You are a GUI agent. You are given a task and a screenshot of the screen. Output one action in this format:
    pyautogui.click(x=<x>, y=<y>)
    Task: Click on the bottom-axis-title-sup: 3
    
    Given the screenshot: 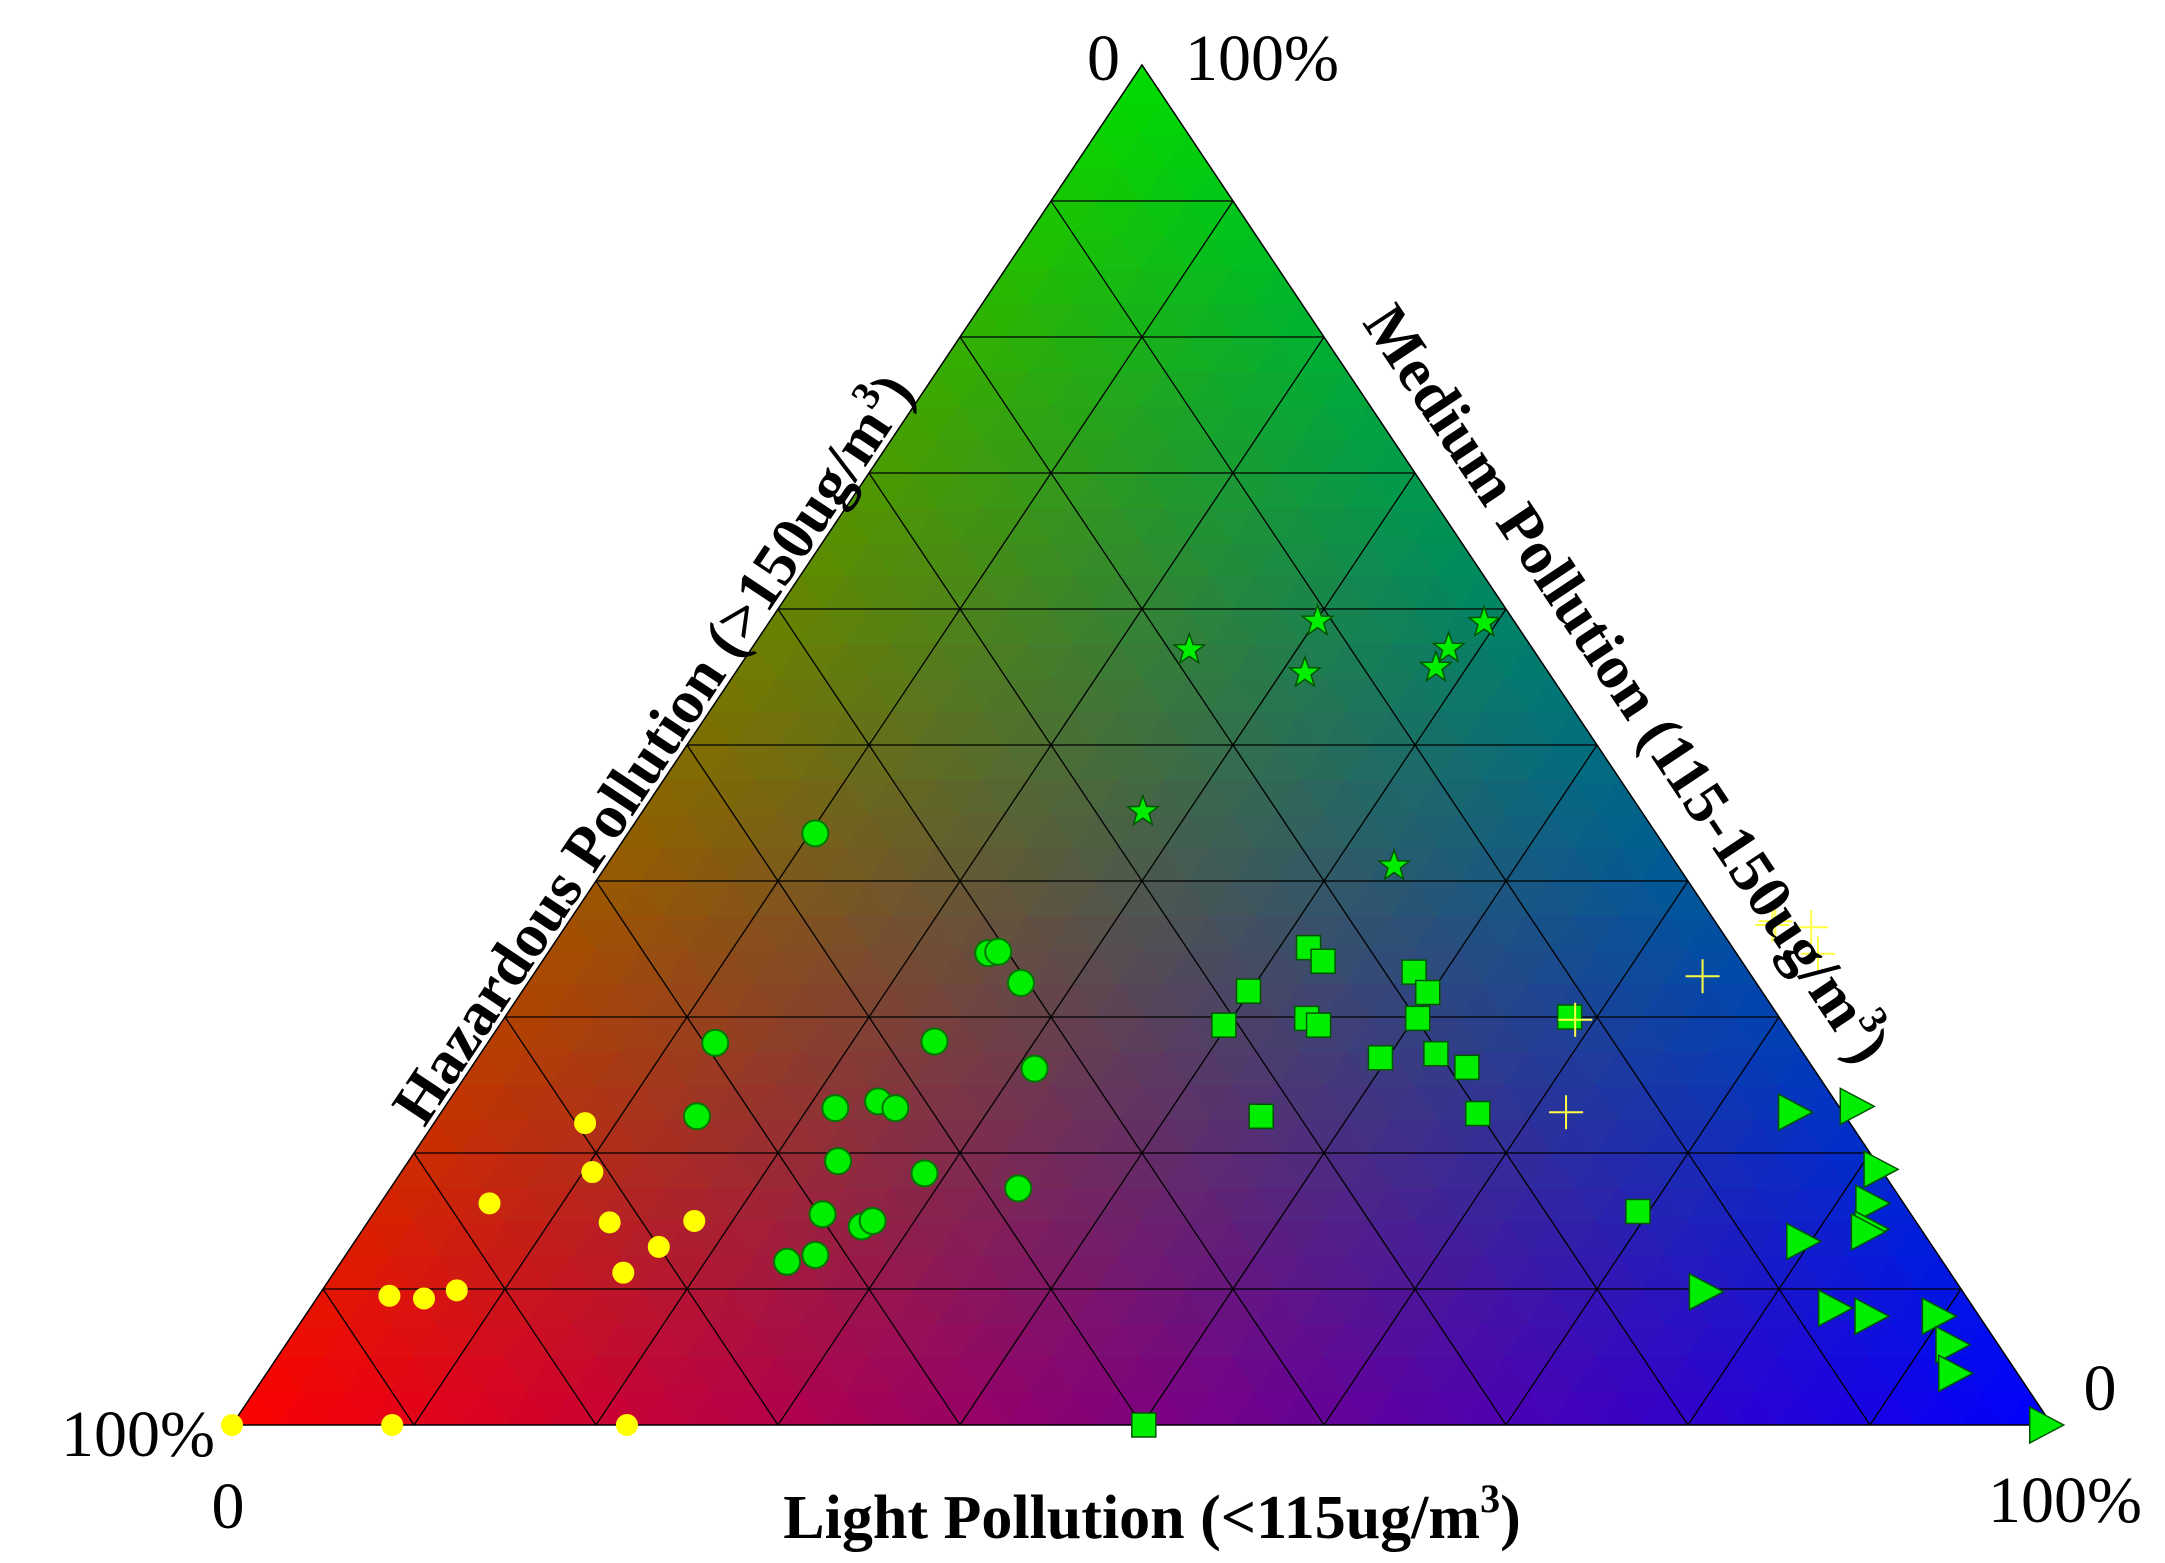 What is the action you would take?
    pyautogui.click(x=1490, y=1498)
    